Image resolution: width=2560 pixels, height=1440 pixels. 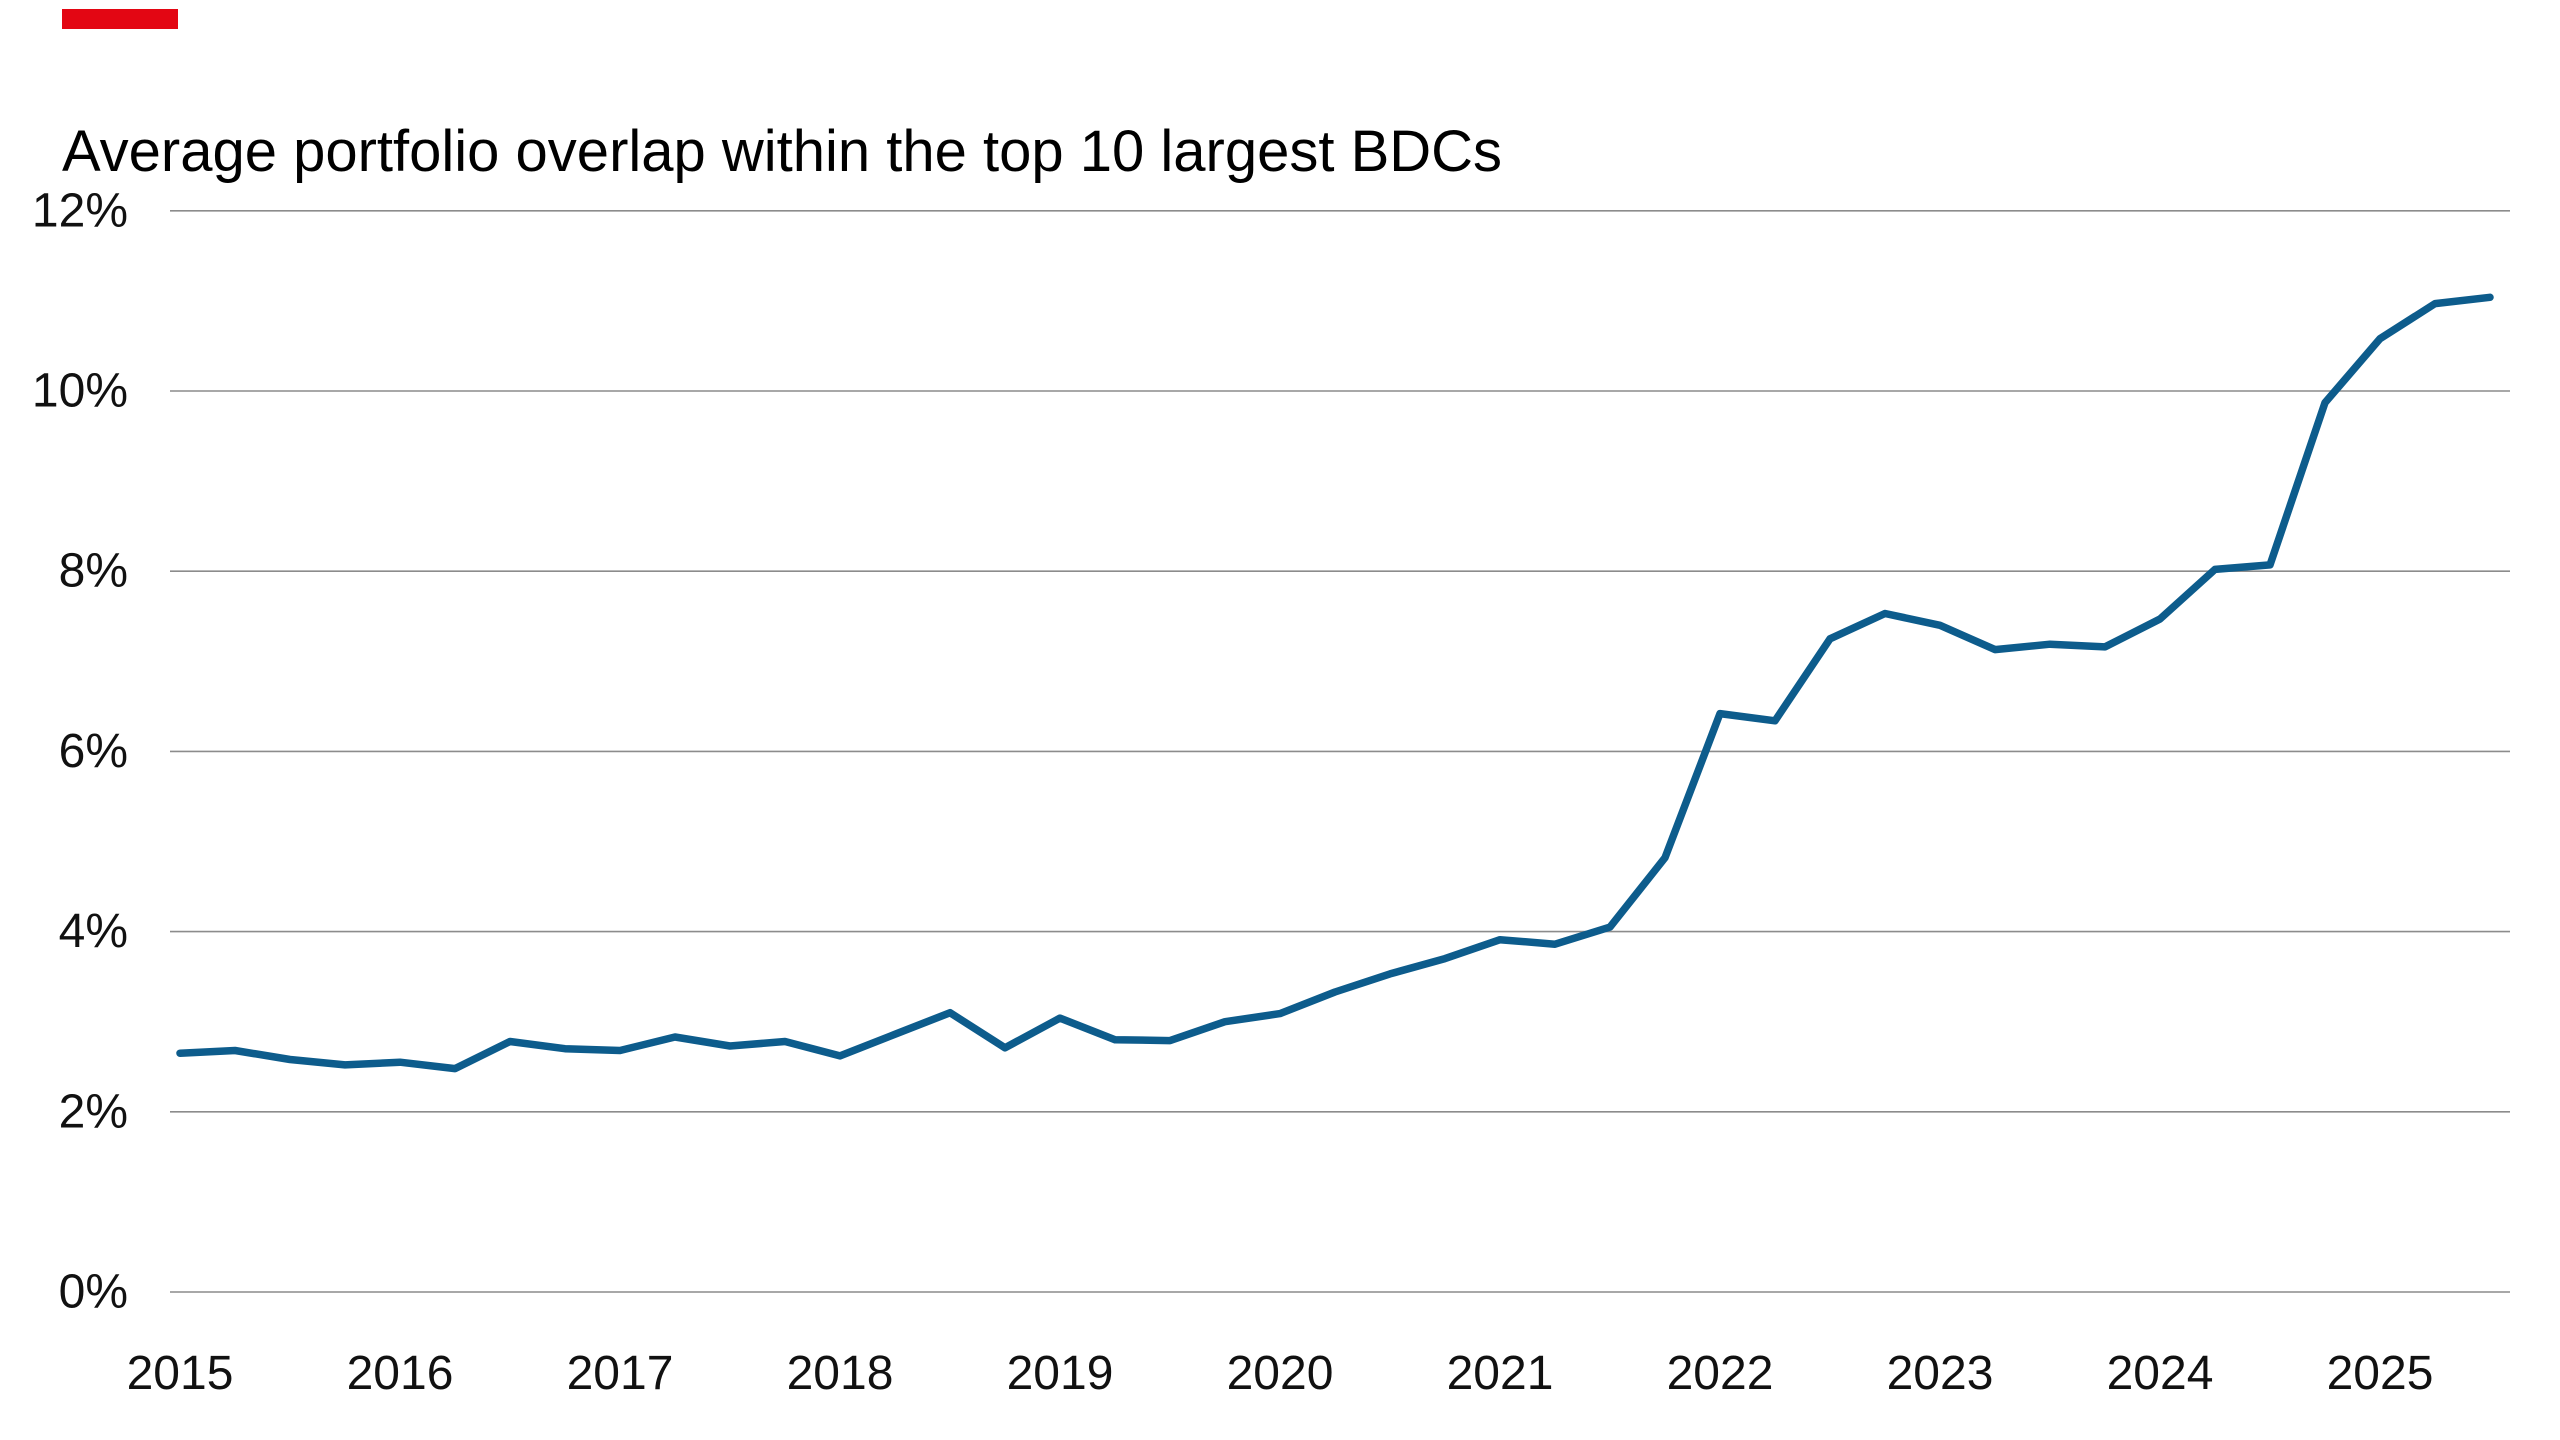 What do you see at coordinates (620, 1373) in the screenshot?
I see `x-tick-label-2017: 2017` at bounding box center [620, 1373].